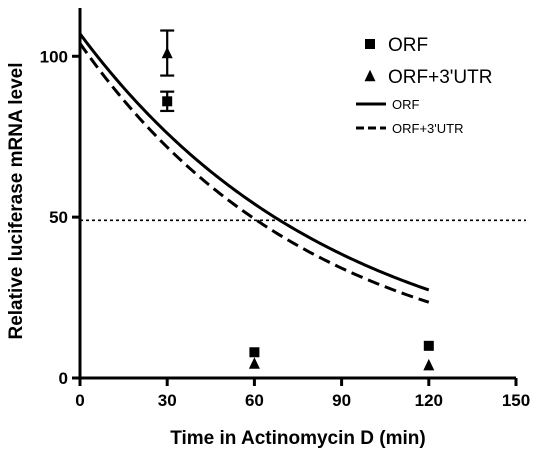 The image size is (556, 455). What do you see at coordinates (370, 44) in the screenshot?
I see `legend-marker-square` at bounding box center [370, 44].